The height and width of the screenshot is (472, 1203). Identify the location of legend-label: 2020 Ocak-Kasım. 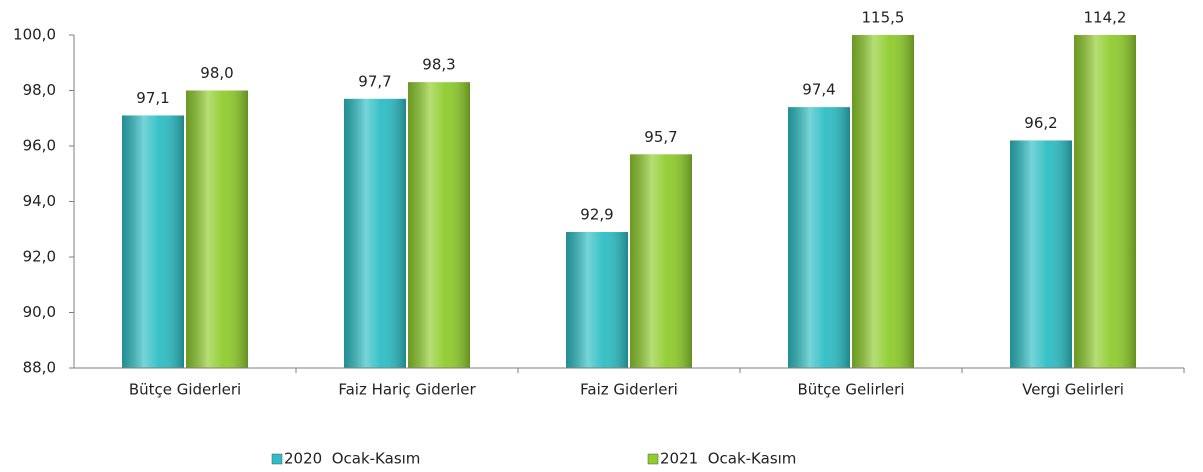
(352, 459).